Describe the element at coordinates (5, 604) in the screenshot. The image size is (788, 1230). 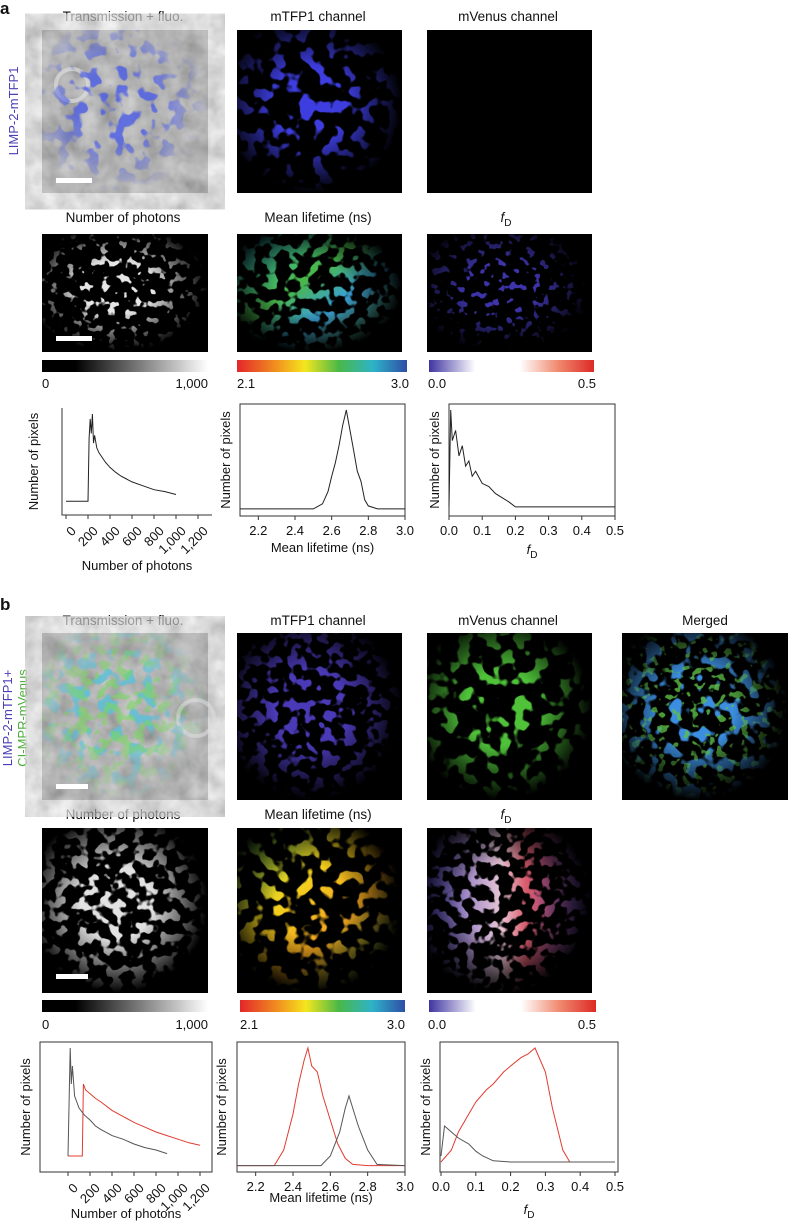
I see `panel-label: b` at that location.